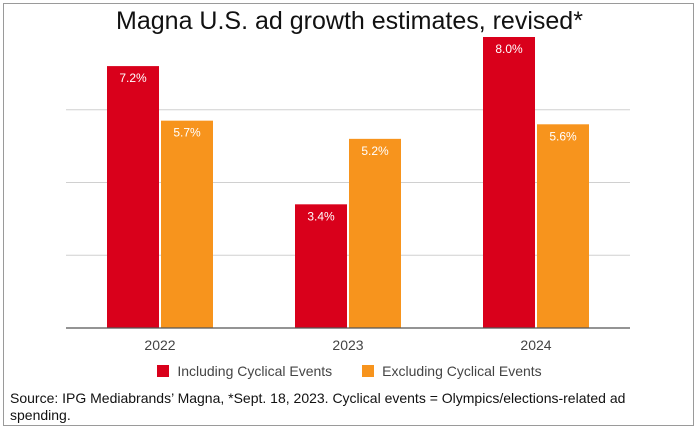 Image resolution: width=699 pixels, height=430 pixels. Describe the element at coordinates (349, 21) in the screenshot. I see `chart-title: Magna U.S. ad growth estimates, revised*` at that location.